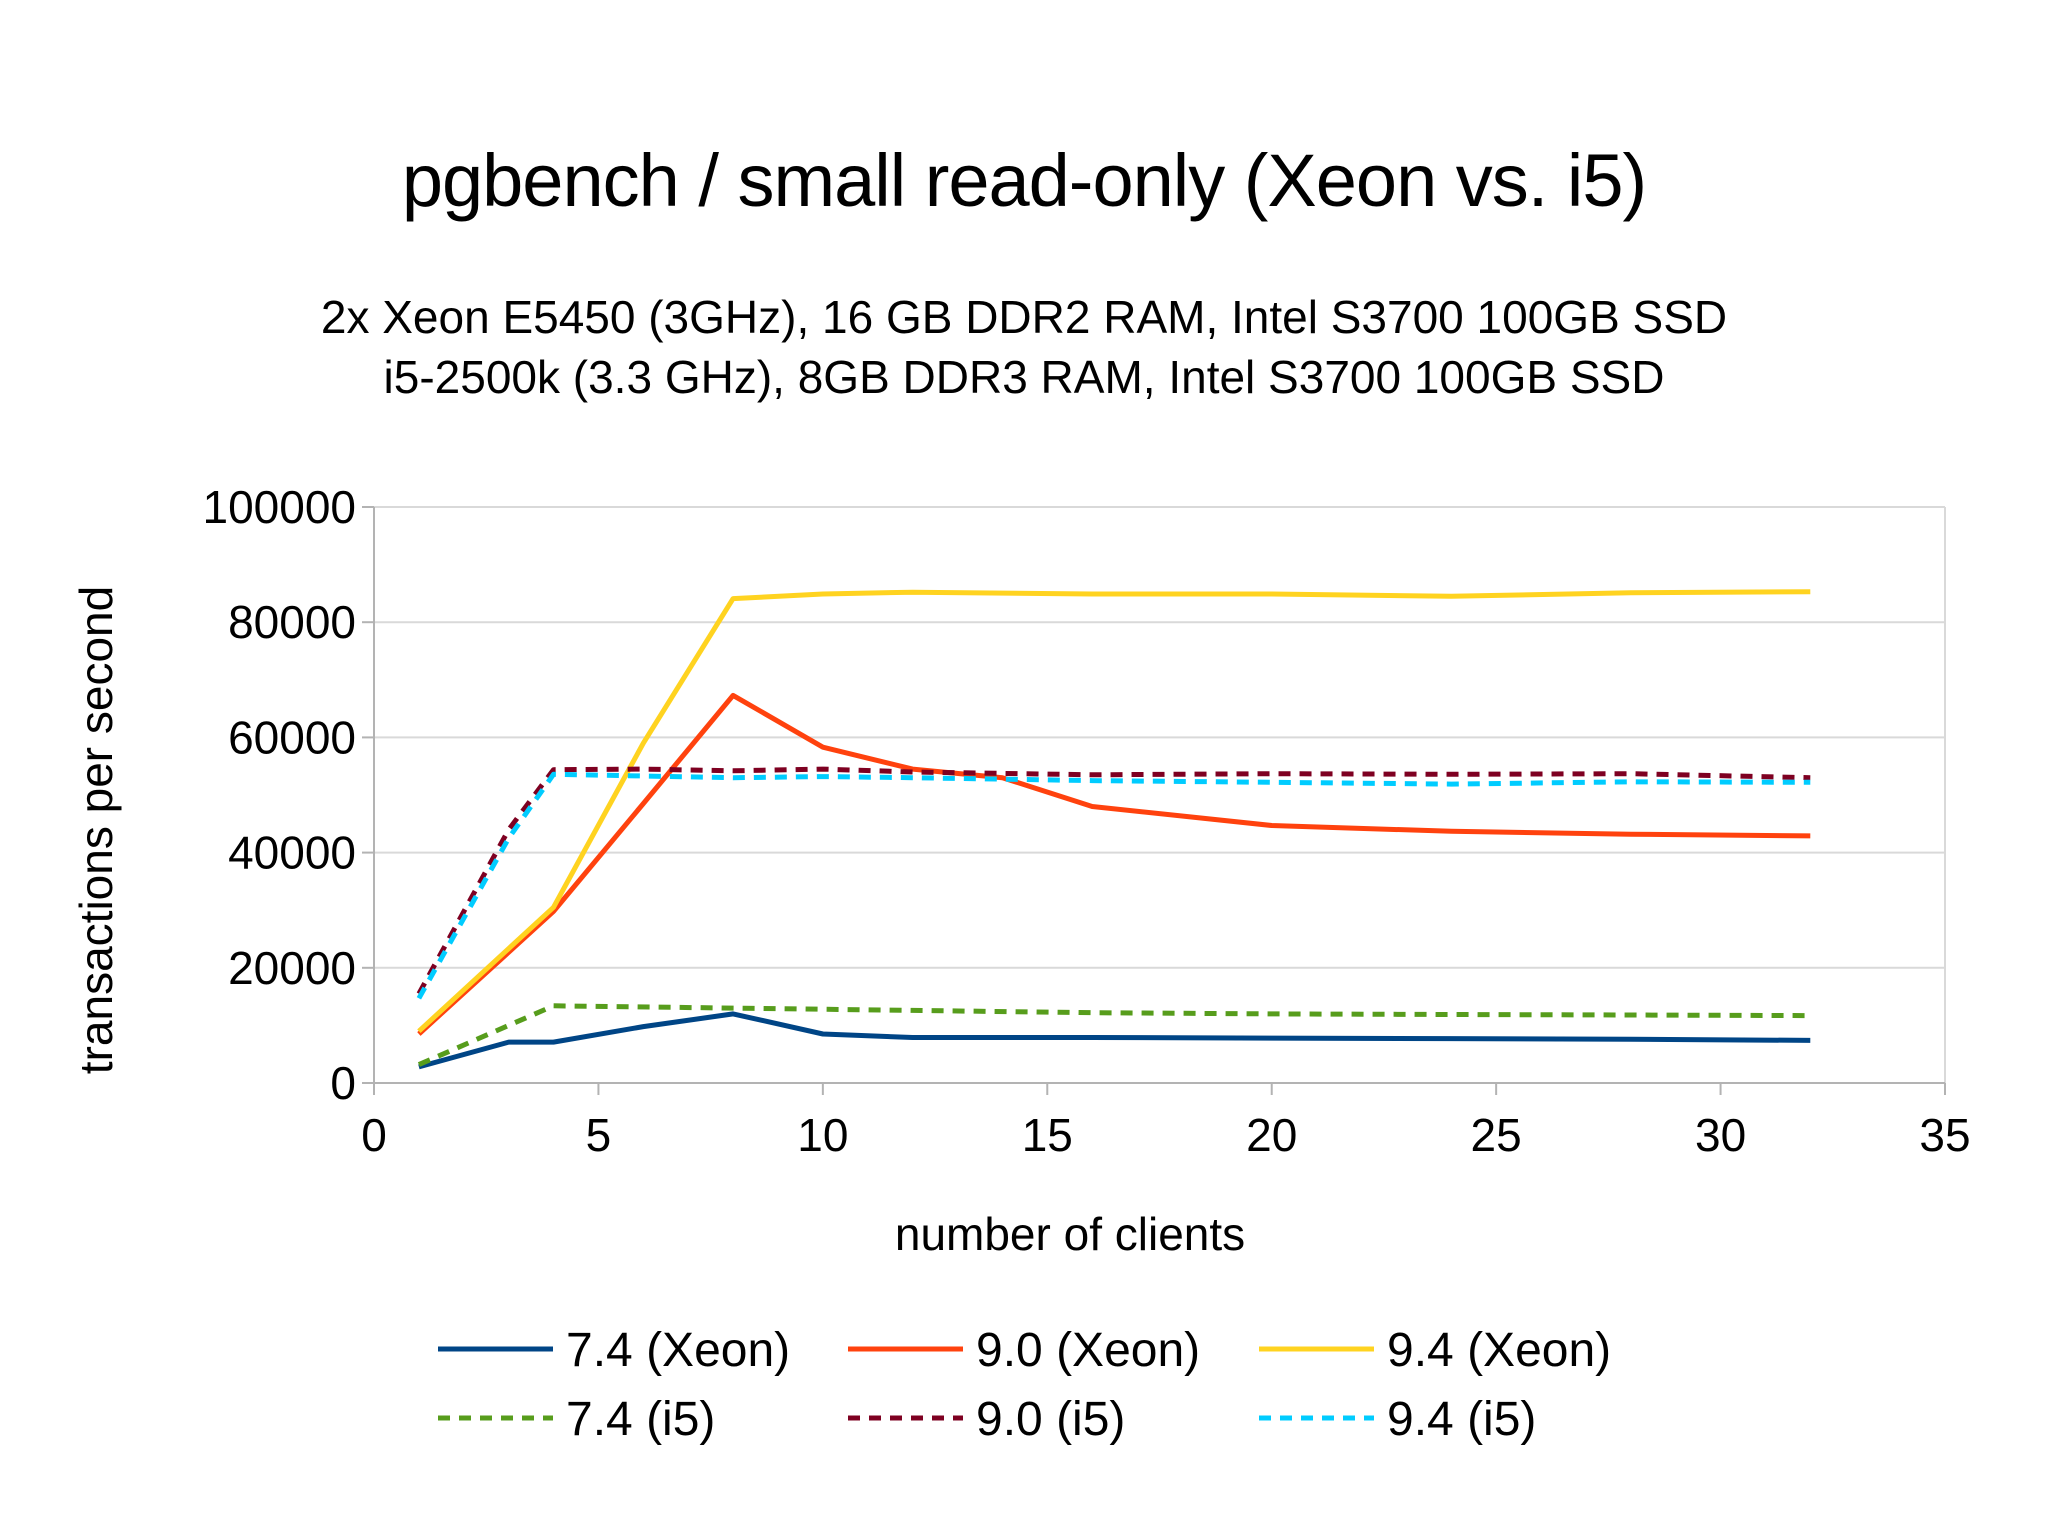 Image resolution: width=2048 pixels, height=1535 pixels. I want to click on x-tick-label-6: 30, so click(1720, 1135).